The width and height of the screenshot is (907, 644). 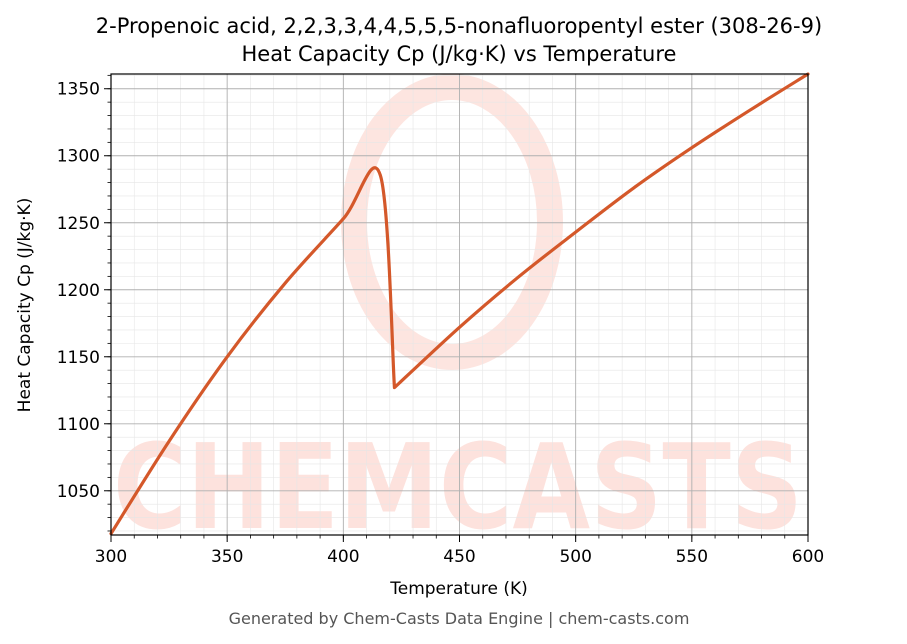 I want to click on x-axis-label: Temperature (K), so click(x=458, y=589).